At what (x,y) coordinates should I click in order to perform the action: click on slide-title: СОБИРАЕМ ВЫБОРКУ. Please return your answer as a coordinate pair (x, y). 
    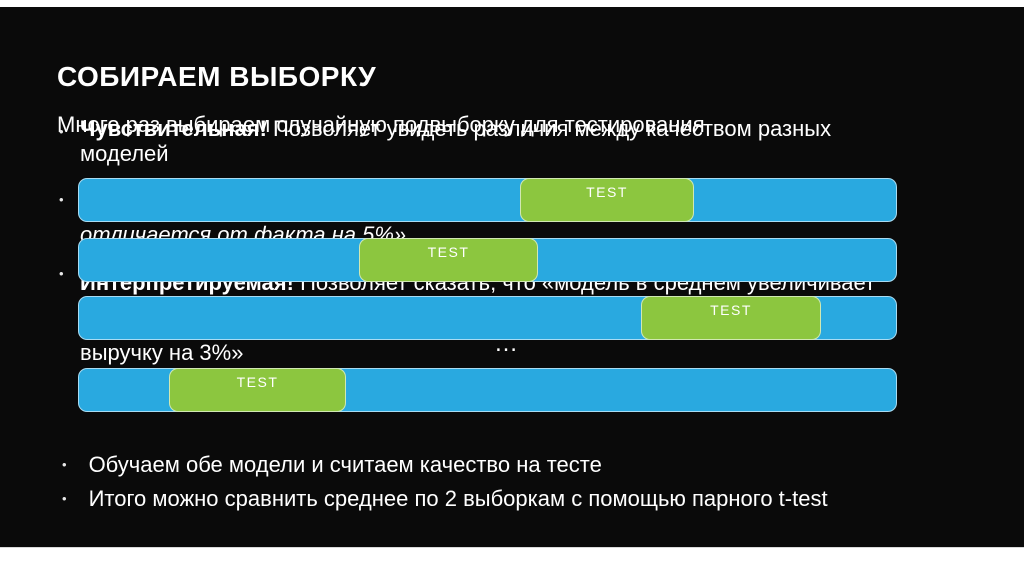
    Looking at the image, I should click on (217, 76).